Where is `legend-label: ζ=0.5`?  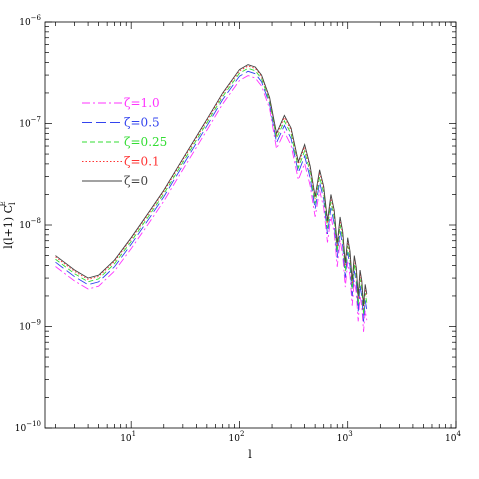
legend-label: ζ=0.5 is located at coordinates (142, 123).